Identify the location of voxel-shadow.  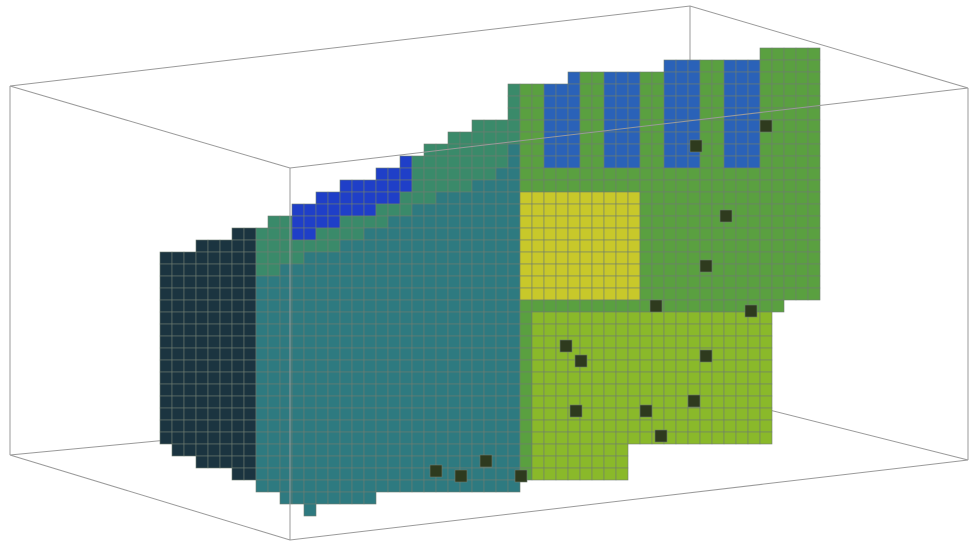
(706, 356).